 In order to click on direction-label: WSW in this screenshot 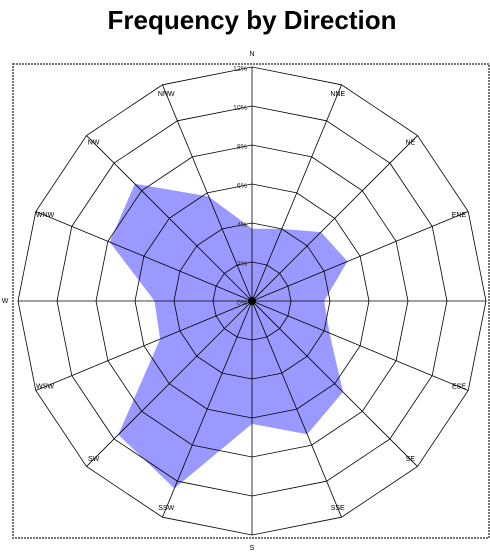, I will do `click(45, 387)`.